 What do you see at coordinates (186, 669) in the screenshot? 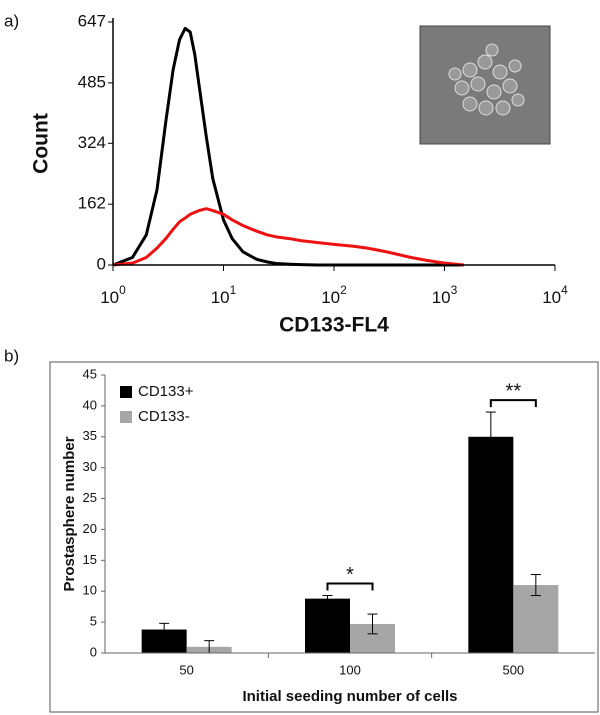
I see `x-tick-label: 50` at bounding box center [186, 669].